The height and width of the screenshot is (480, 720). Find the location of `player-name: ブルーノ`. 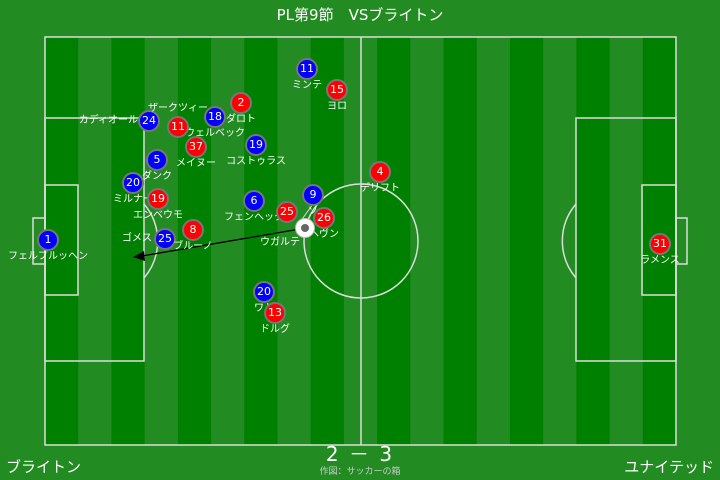

player-name: ブルーノ is located at coordinates (193, 246).